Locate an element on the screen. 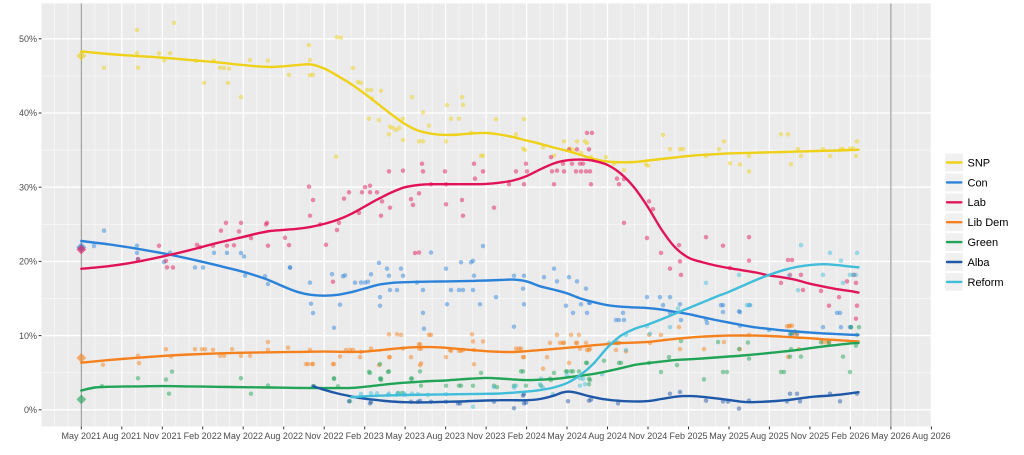  svg-text: Feb 2022 is located at coordinates (203, 436).